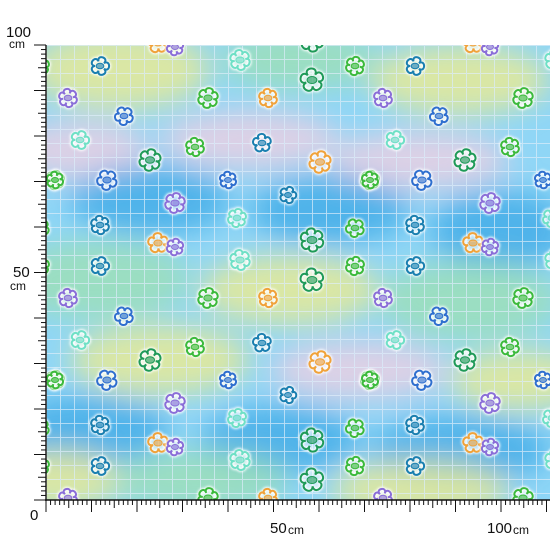 This screenshot has height=555, width=550. Describe the element at coordinates (278, 528) in the screenshot. I see `horizontal-ruler-mid-value: 50` at that location.